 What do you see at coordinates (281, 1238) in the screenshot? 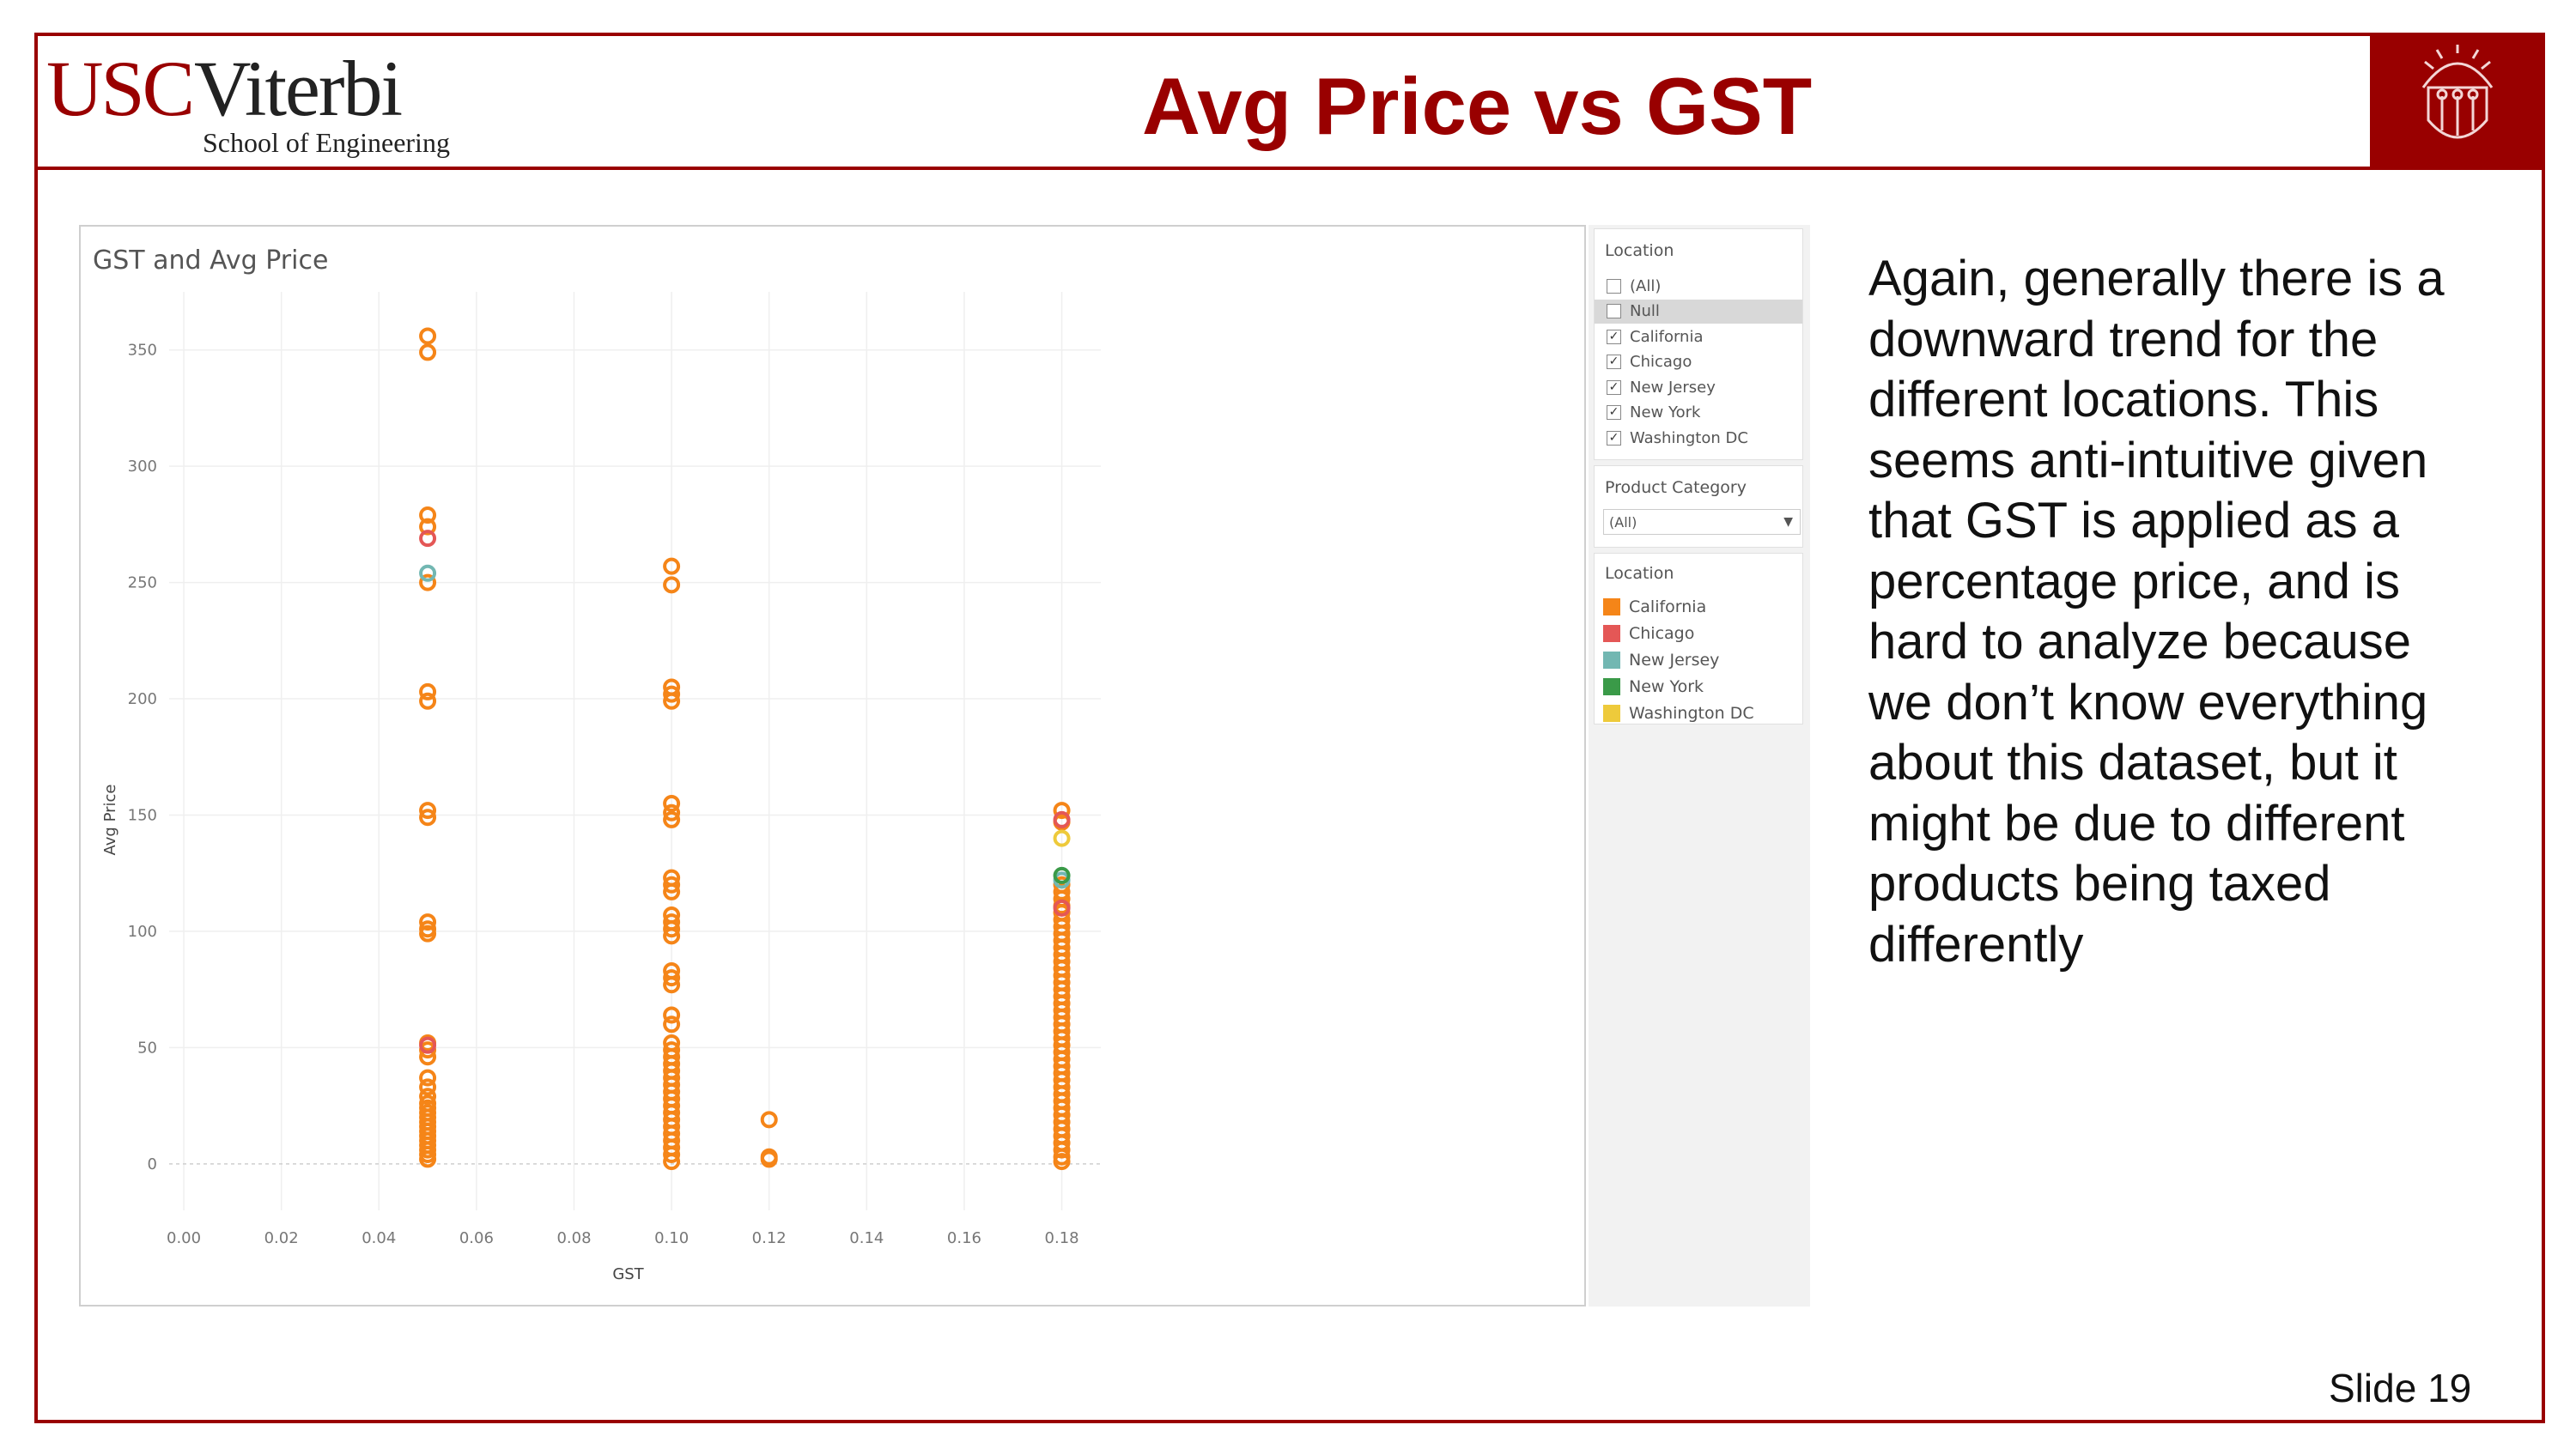
I see `x-tick-label: 0.02` at bounding box center [281, 1238].